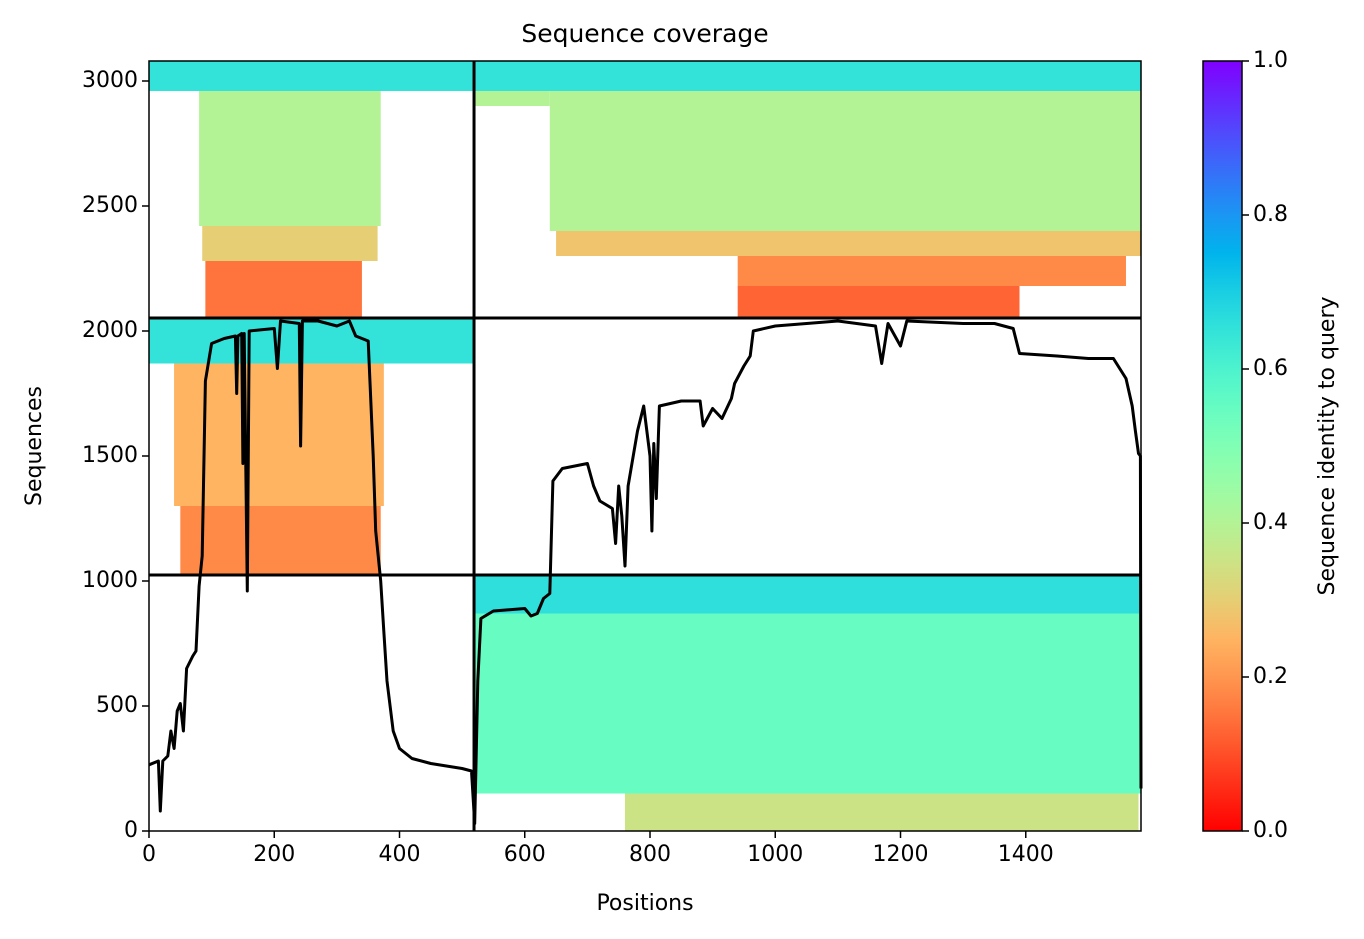 Image resolution: width=1364 pixels, height=939 pixels. I want to click on colorbar-tick-label: 0.2, so click(1270, 676).